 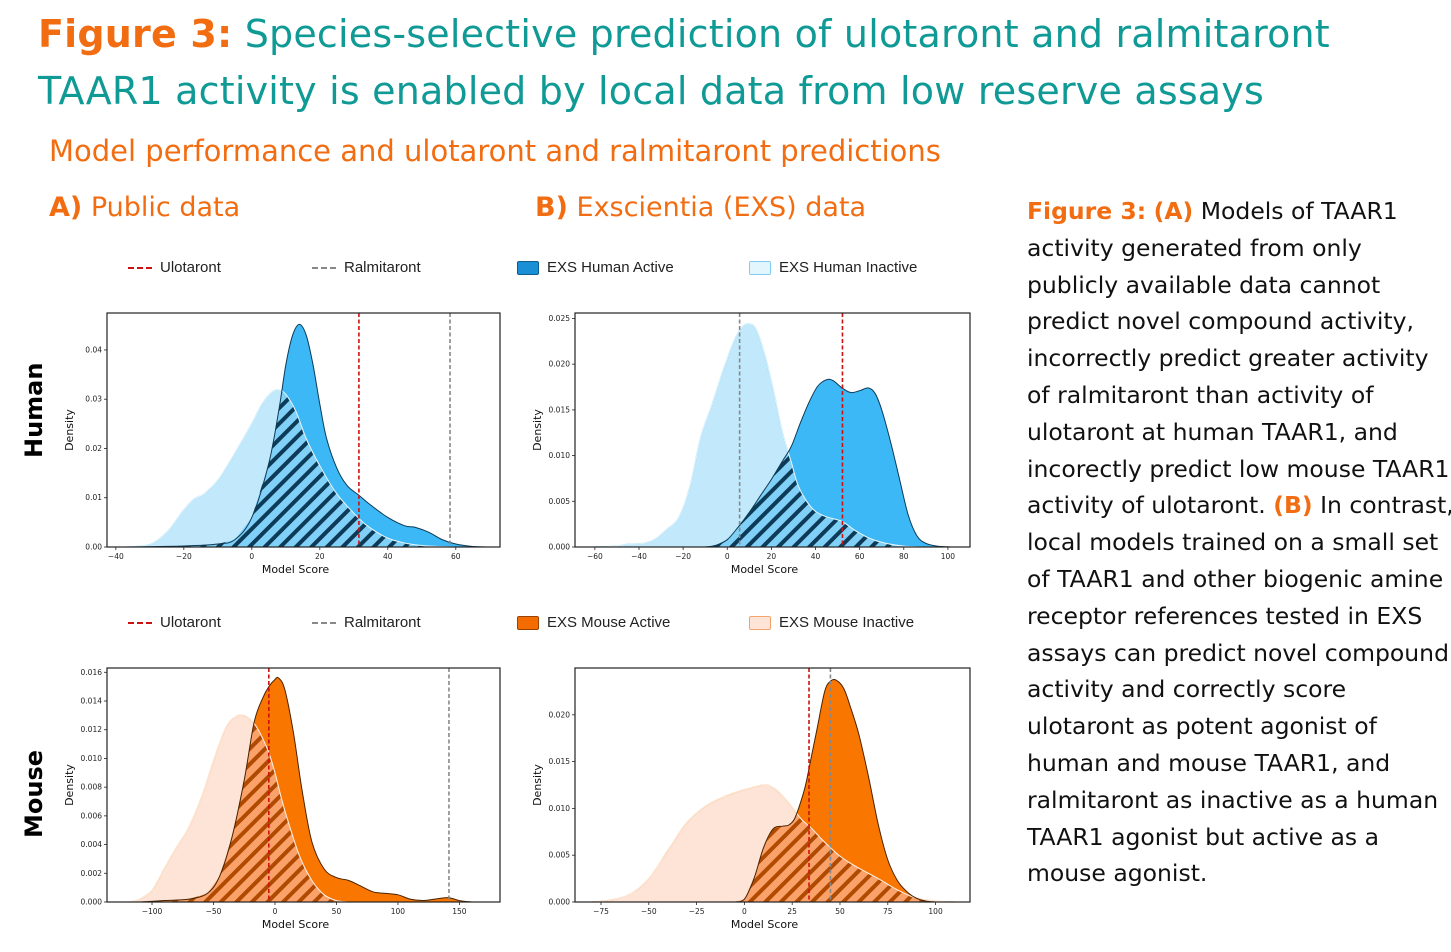 What do you see at coordinates (1293, 505) in the screenshot?
I see `caption-b-marker: (B)` at bounding box center [1293, 505].